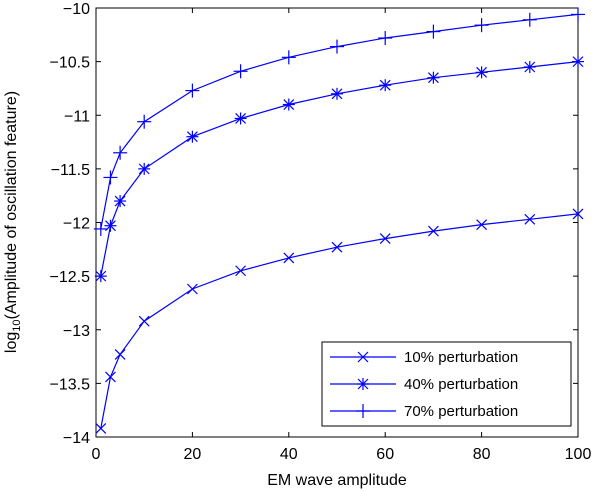 This screenshot has height=491, width=593. What do you see at coordinates (70, 63) in the screenshot?
I see `y-tick-label: −10.5` at bounding box center [70, 63].